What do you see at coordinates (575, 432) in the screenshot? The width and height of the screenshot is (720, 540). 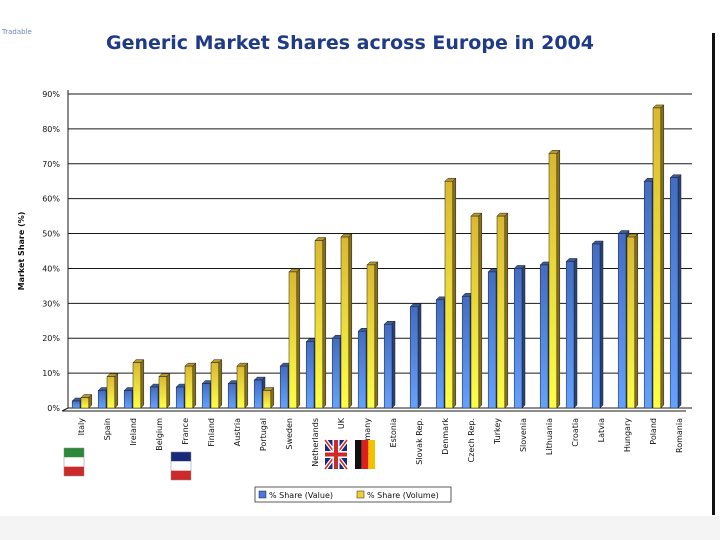 I see `x-tick-label: Croatia` at bounding box center [575, 432].